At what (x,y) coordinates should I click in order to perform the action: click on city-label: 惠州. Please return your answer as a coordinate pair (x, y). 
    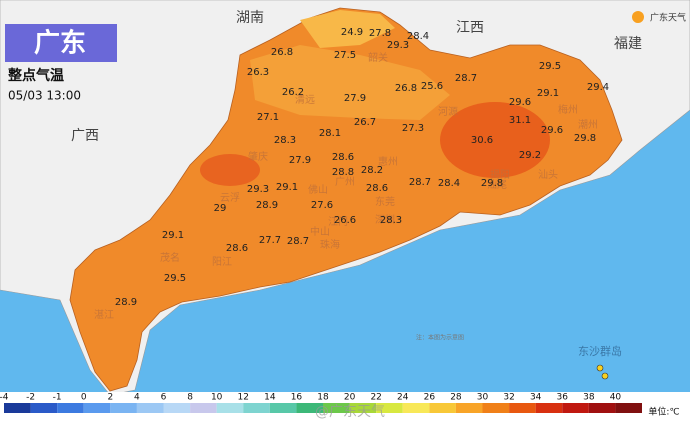
    Looking at the image, I should click on (388, 161).